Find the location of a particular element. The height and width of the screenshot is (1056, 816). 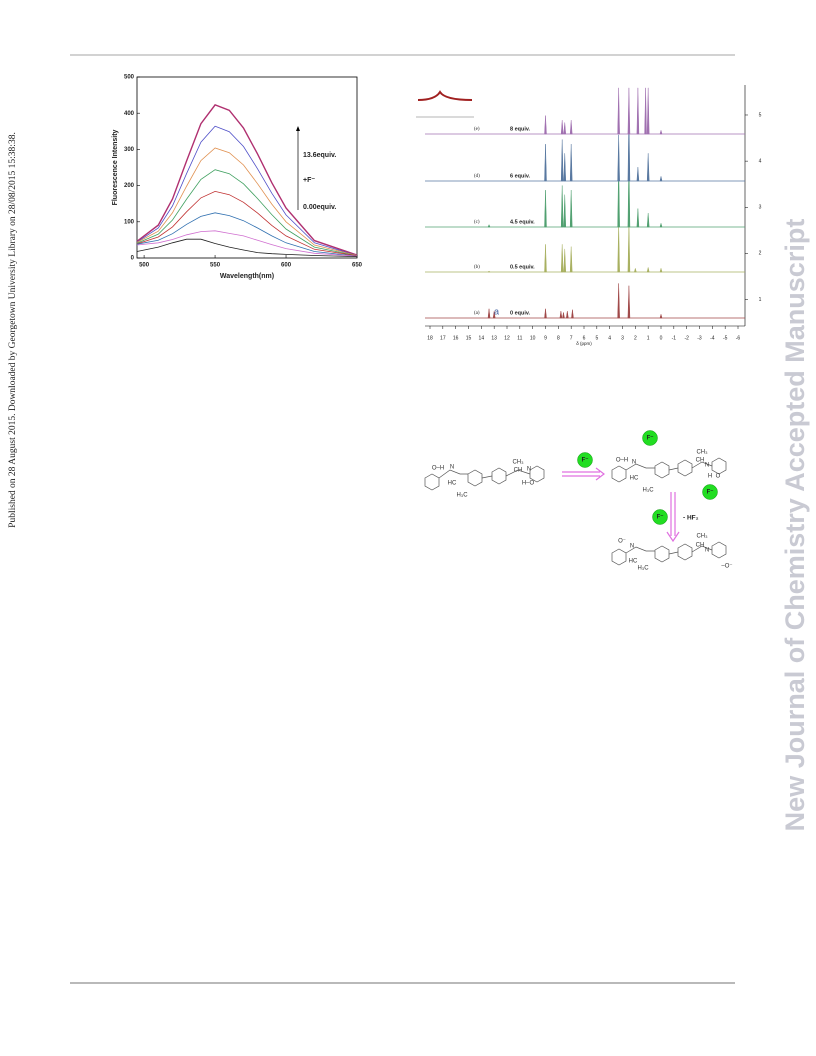

x-tick-label: 600 is located at coordinates (286, 266).